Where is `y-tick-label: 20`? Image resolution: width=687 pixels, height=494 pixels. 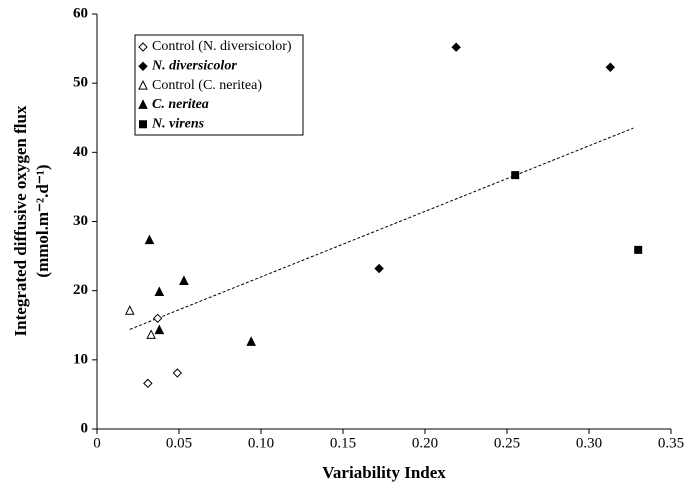
y-tick-label: 20 is located at coordinates (80, 290).